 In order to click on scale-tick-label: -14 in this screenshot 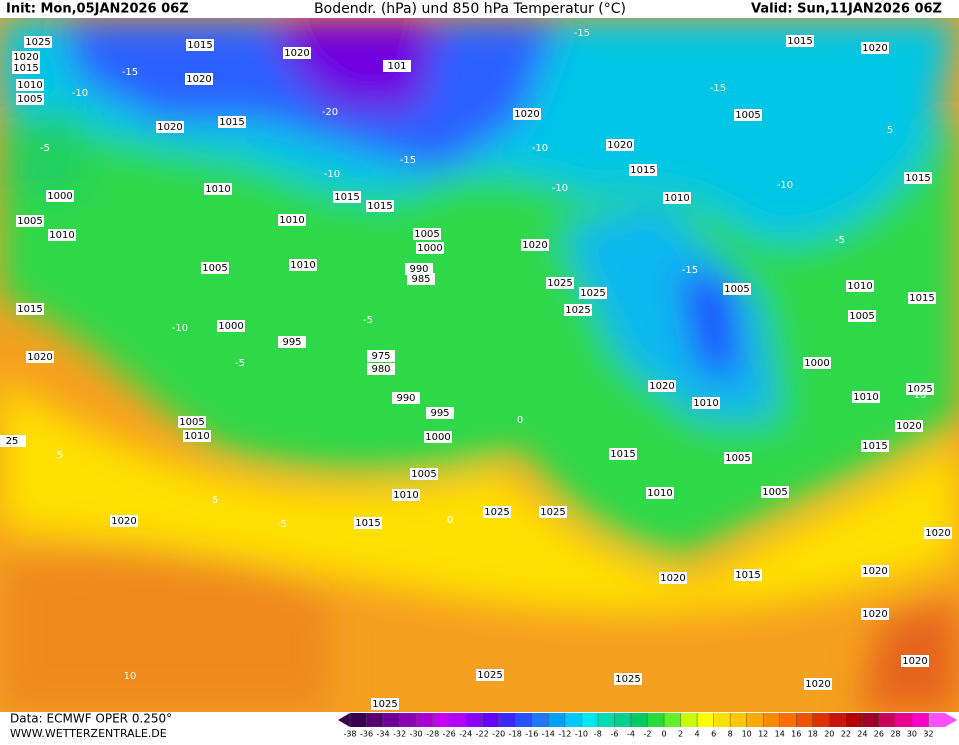, I will do `click(548, 734)`.